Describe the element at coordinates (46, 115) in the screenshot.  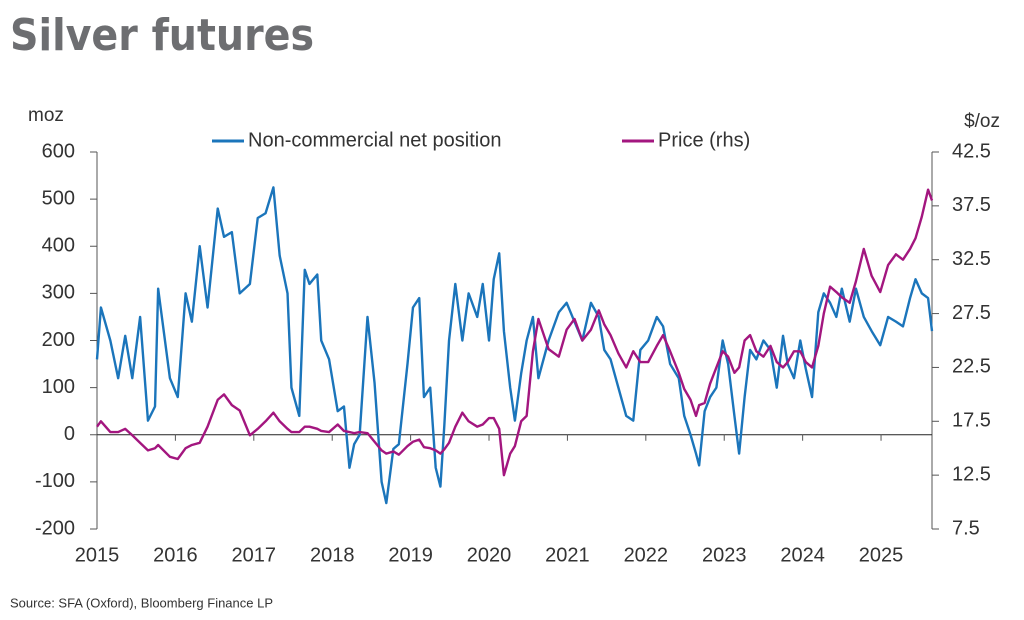
I see `y-axis-label: moz` at that location.